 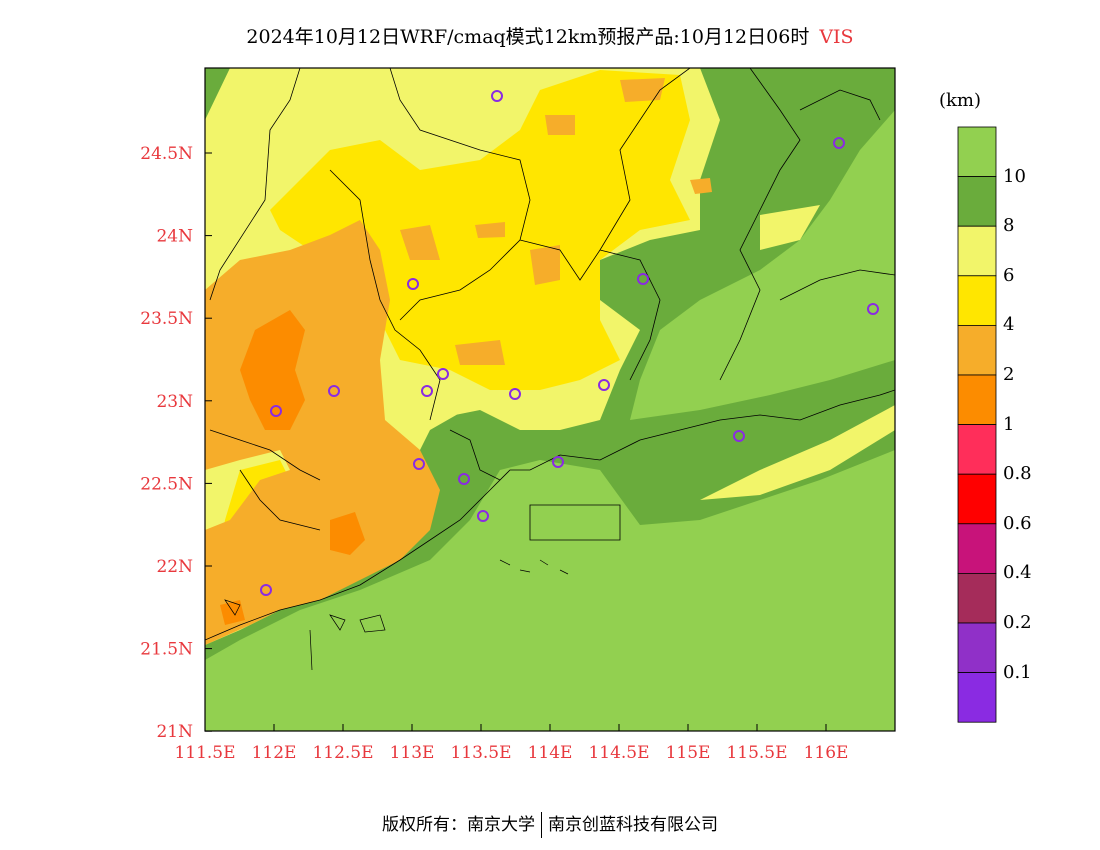 What do you see at coordinates (174, 732) in the screenshot?
I see `lat-tick-label: 21N` at bounding box center [174, 732].